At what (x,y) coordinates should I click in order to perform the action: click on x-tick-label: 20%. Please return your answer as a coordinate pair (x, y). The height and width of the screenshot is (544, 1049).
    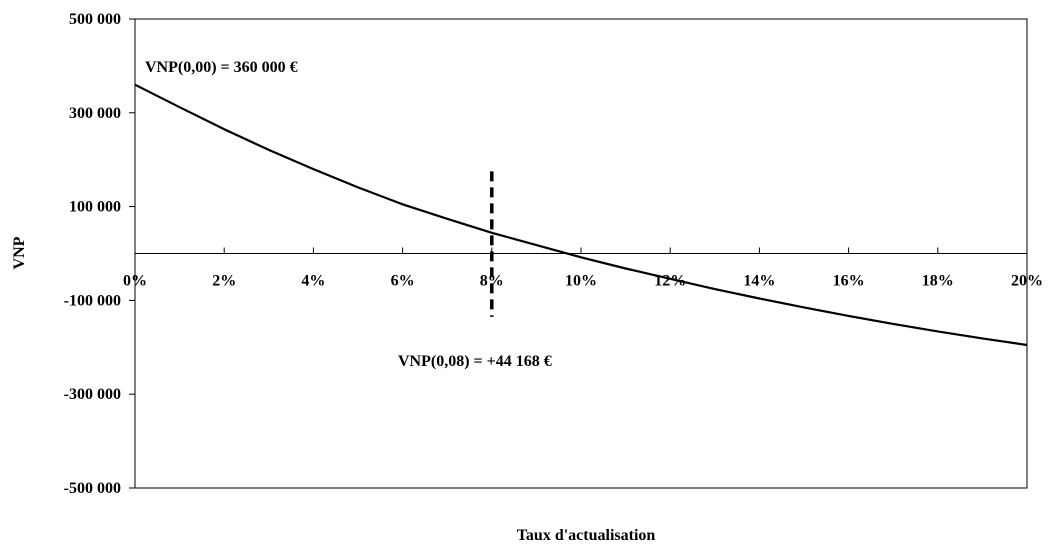
    Looking at the image, I should click on (1027, 281).